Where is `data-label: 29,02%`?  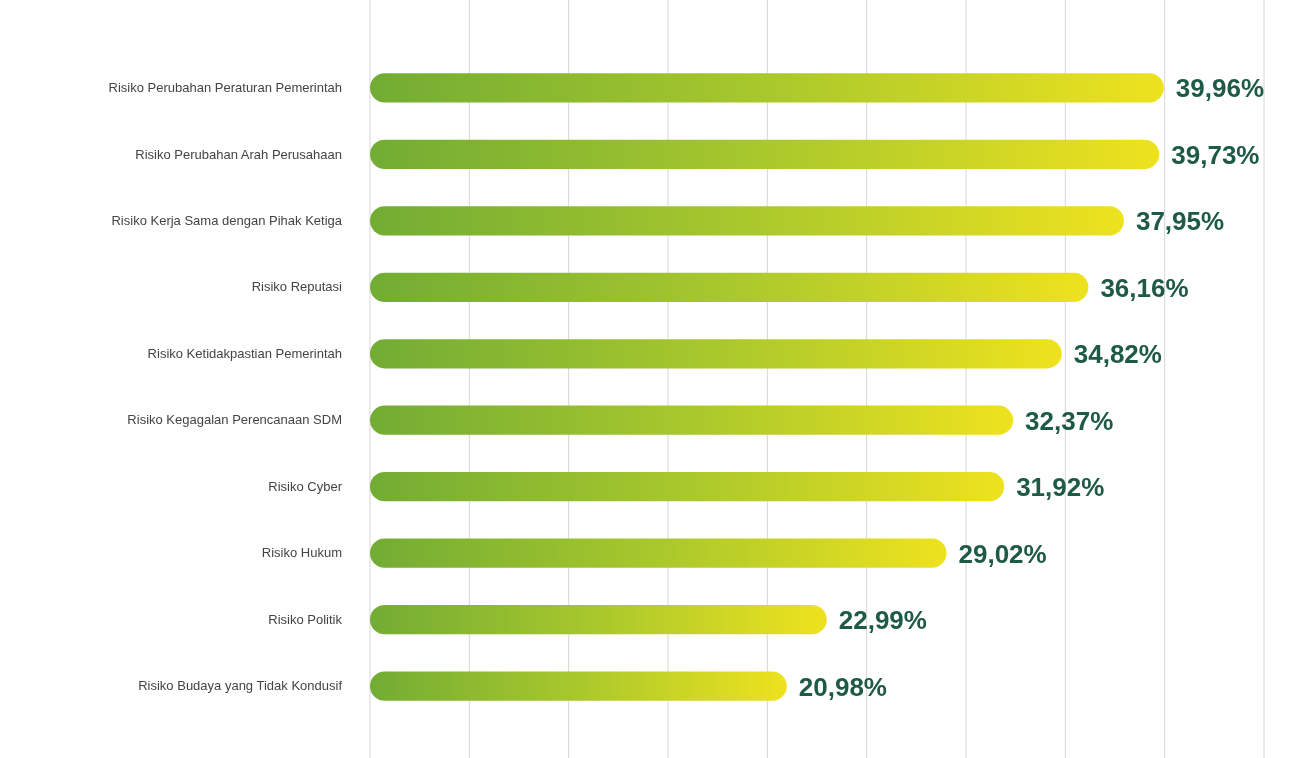
data-label: 29,02% is located at coordinates (1002, 553).